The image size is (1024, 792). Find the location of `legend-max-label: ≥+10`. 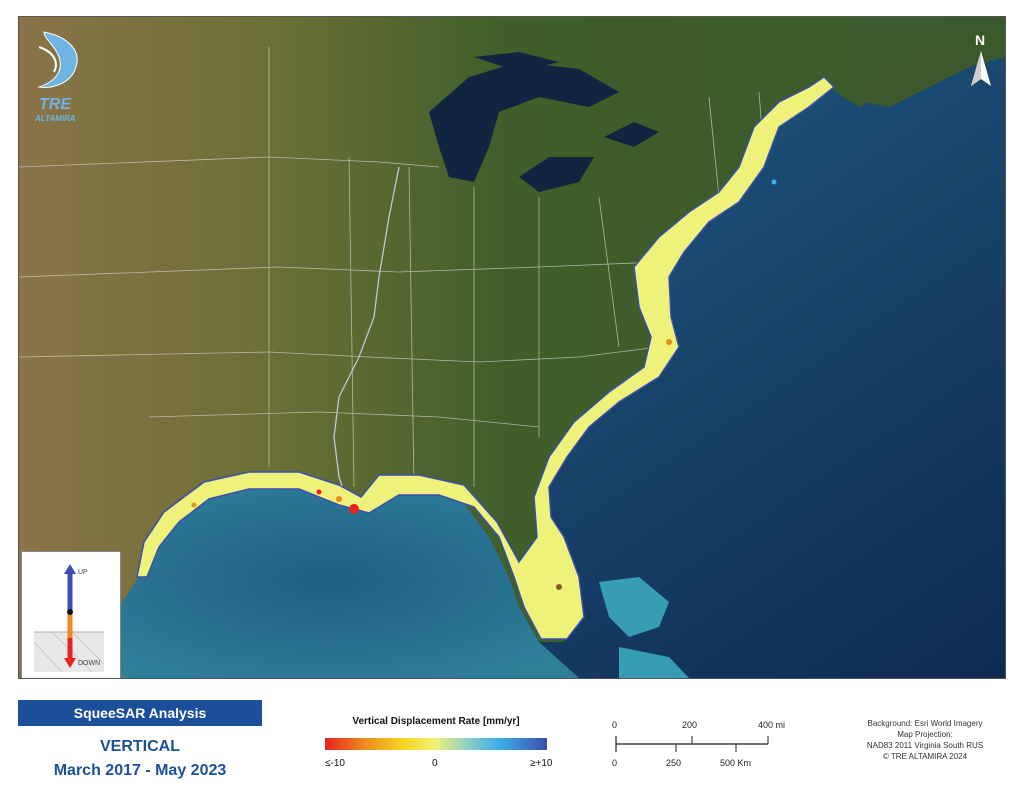

legend-max-label: ≥+10 is located at coordinates (541, 763).